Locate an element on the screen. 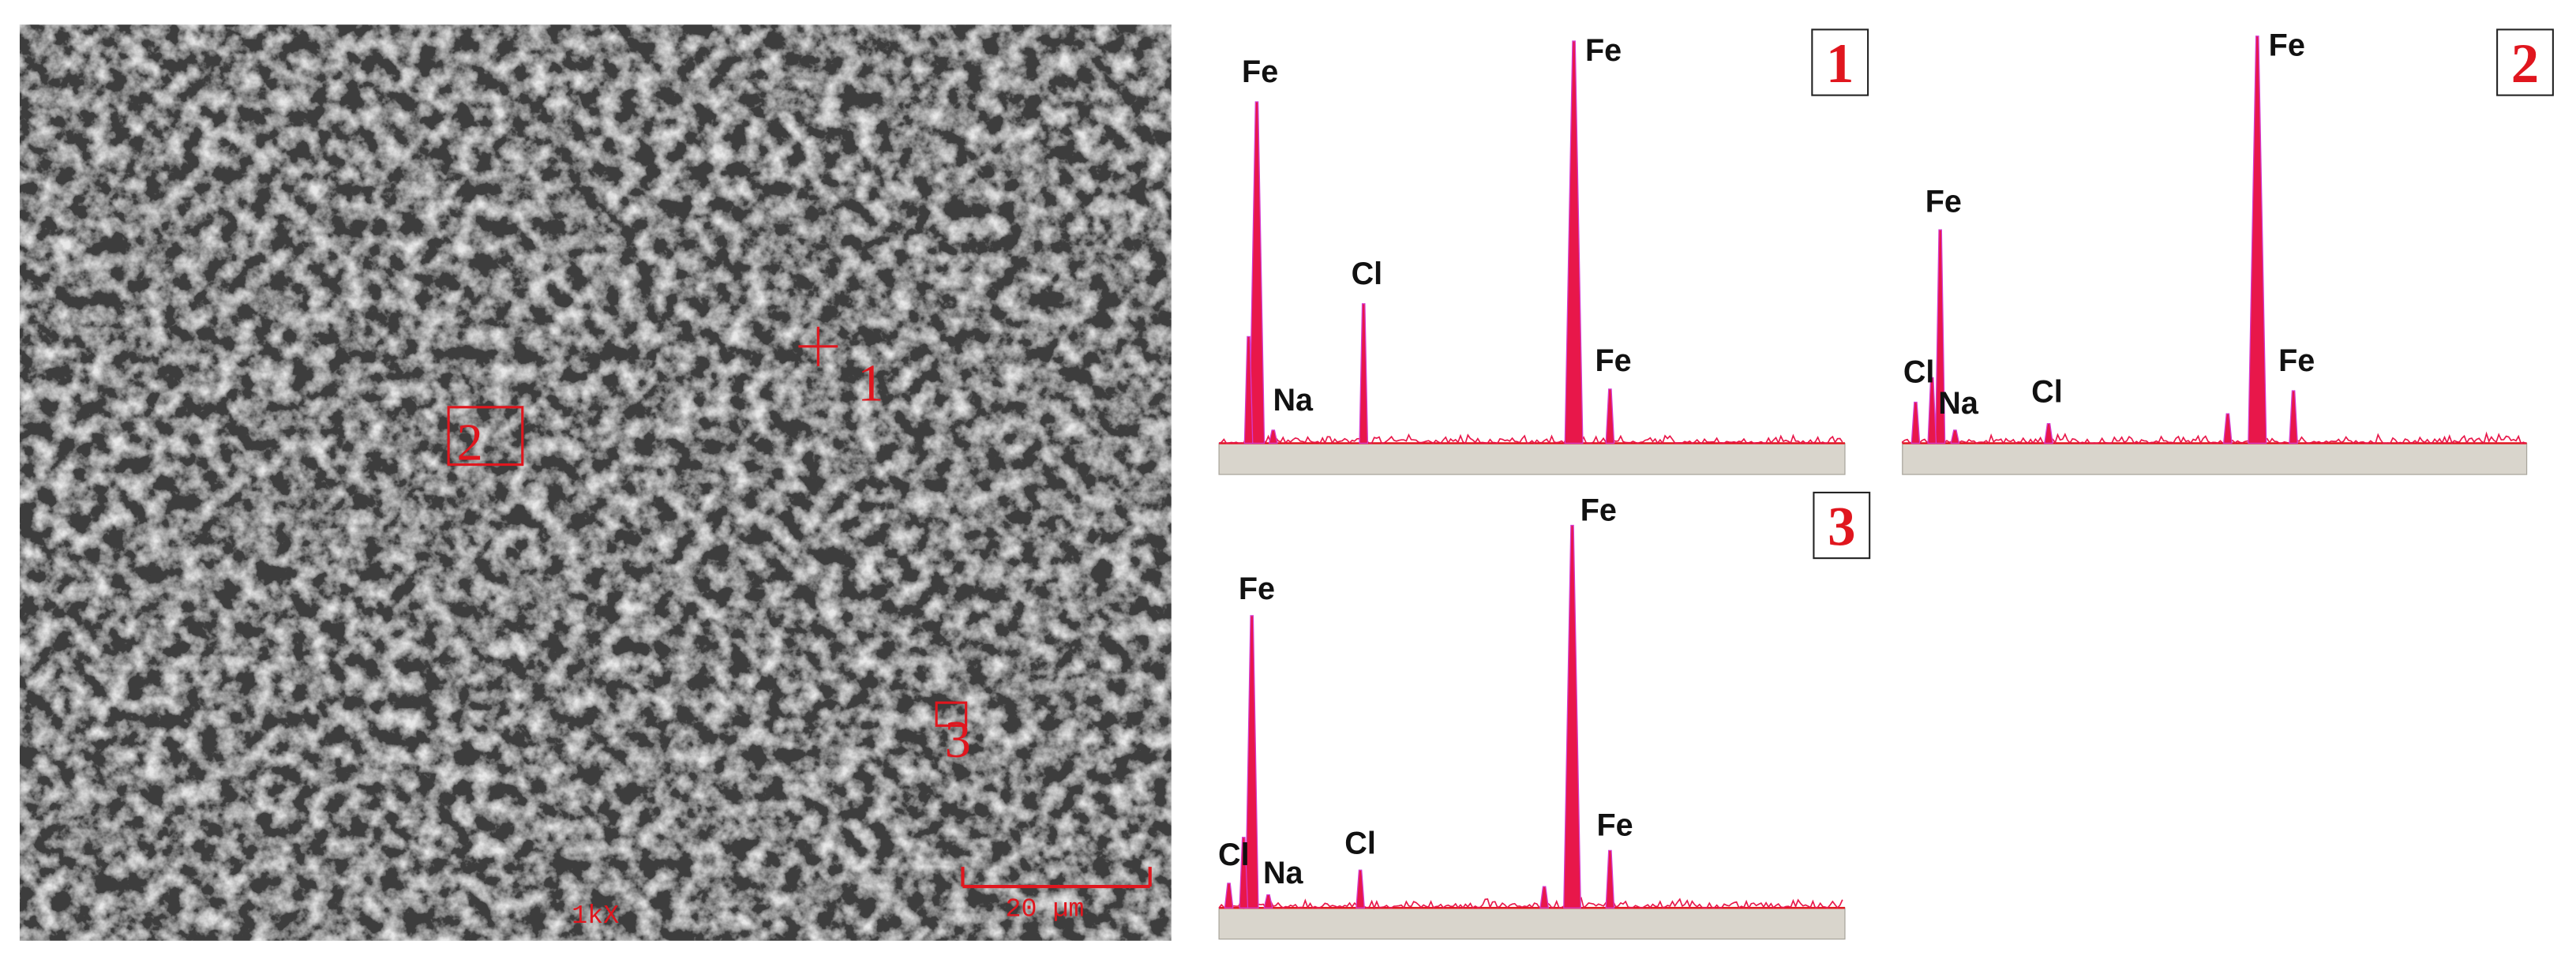 The width and height of the screenshot is (2576, 967). panel-number: 1 is located at coordinates (1840, 64).